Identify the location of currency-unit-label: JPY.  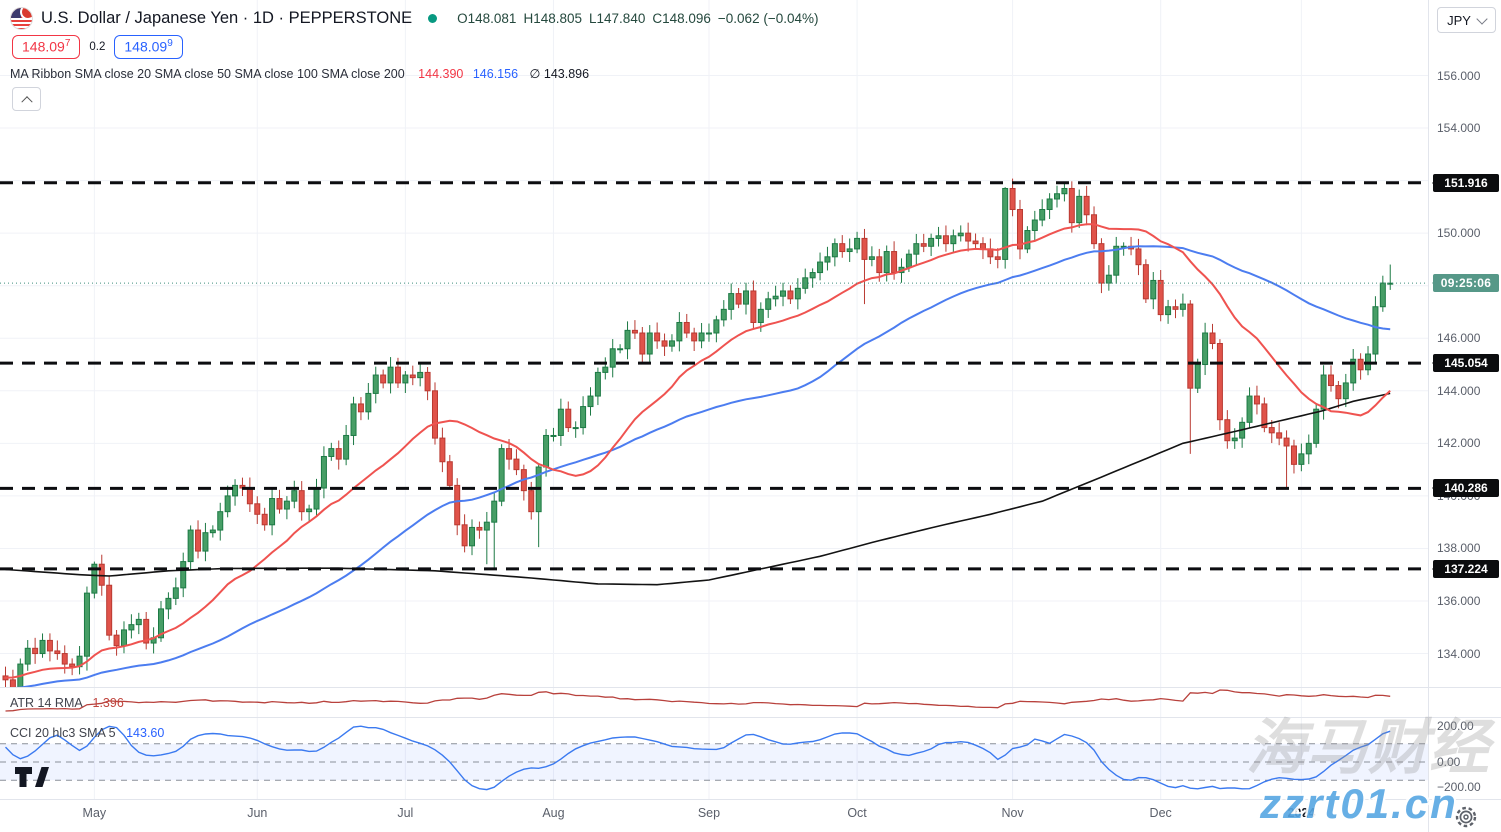
(1459, 20).